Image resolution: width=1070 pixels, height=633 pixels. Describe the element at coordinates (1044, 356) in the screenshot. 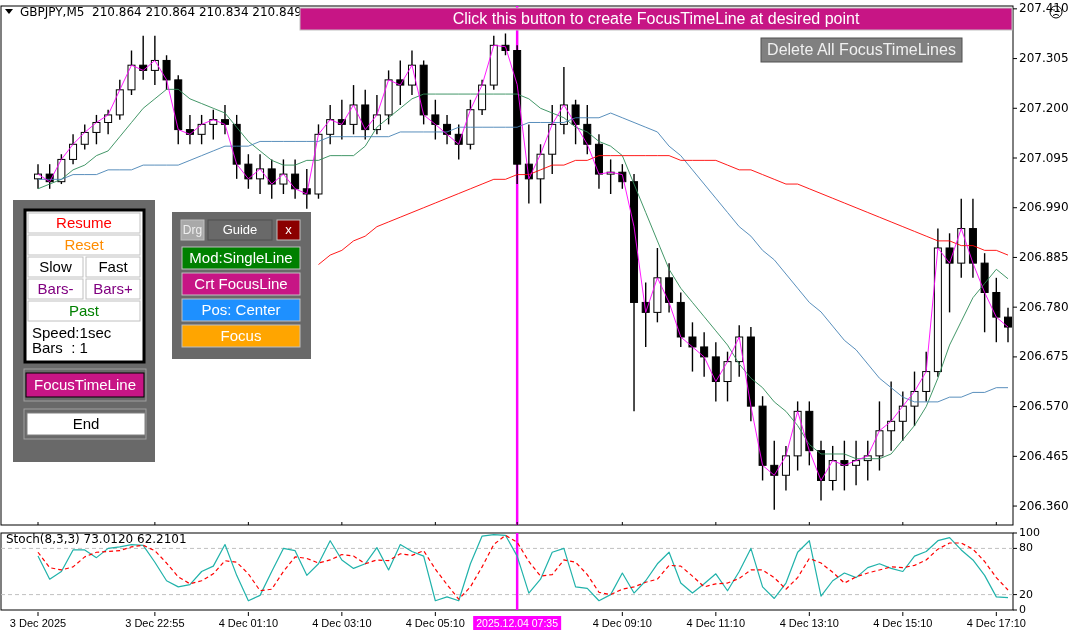

I see `y-tick-label: 206.675` at that location.